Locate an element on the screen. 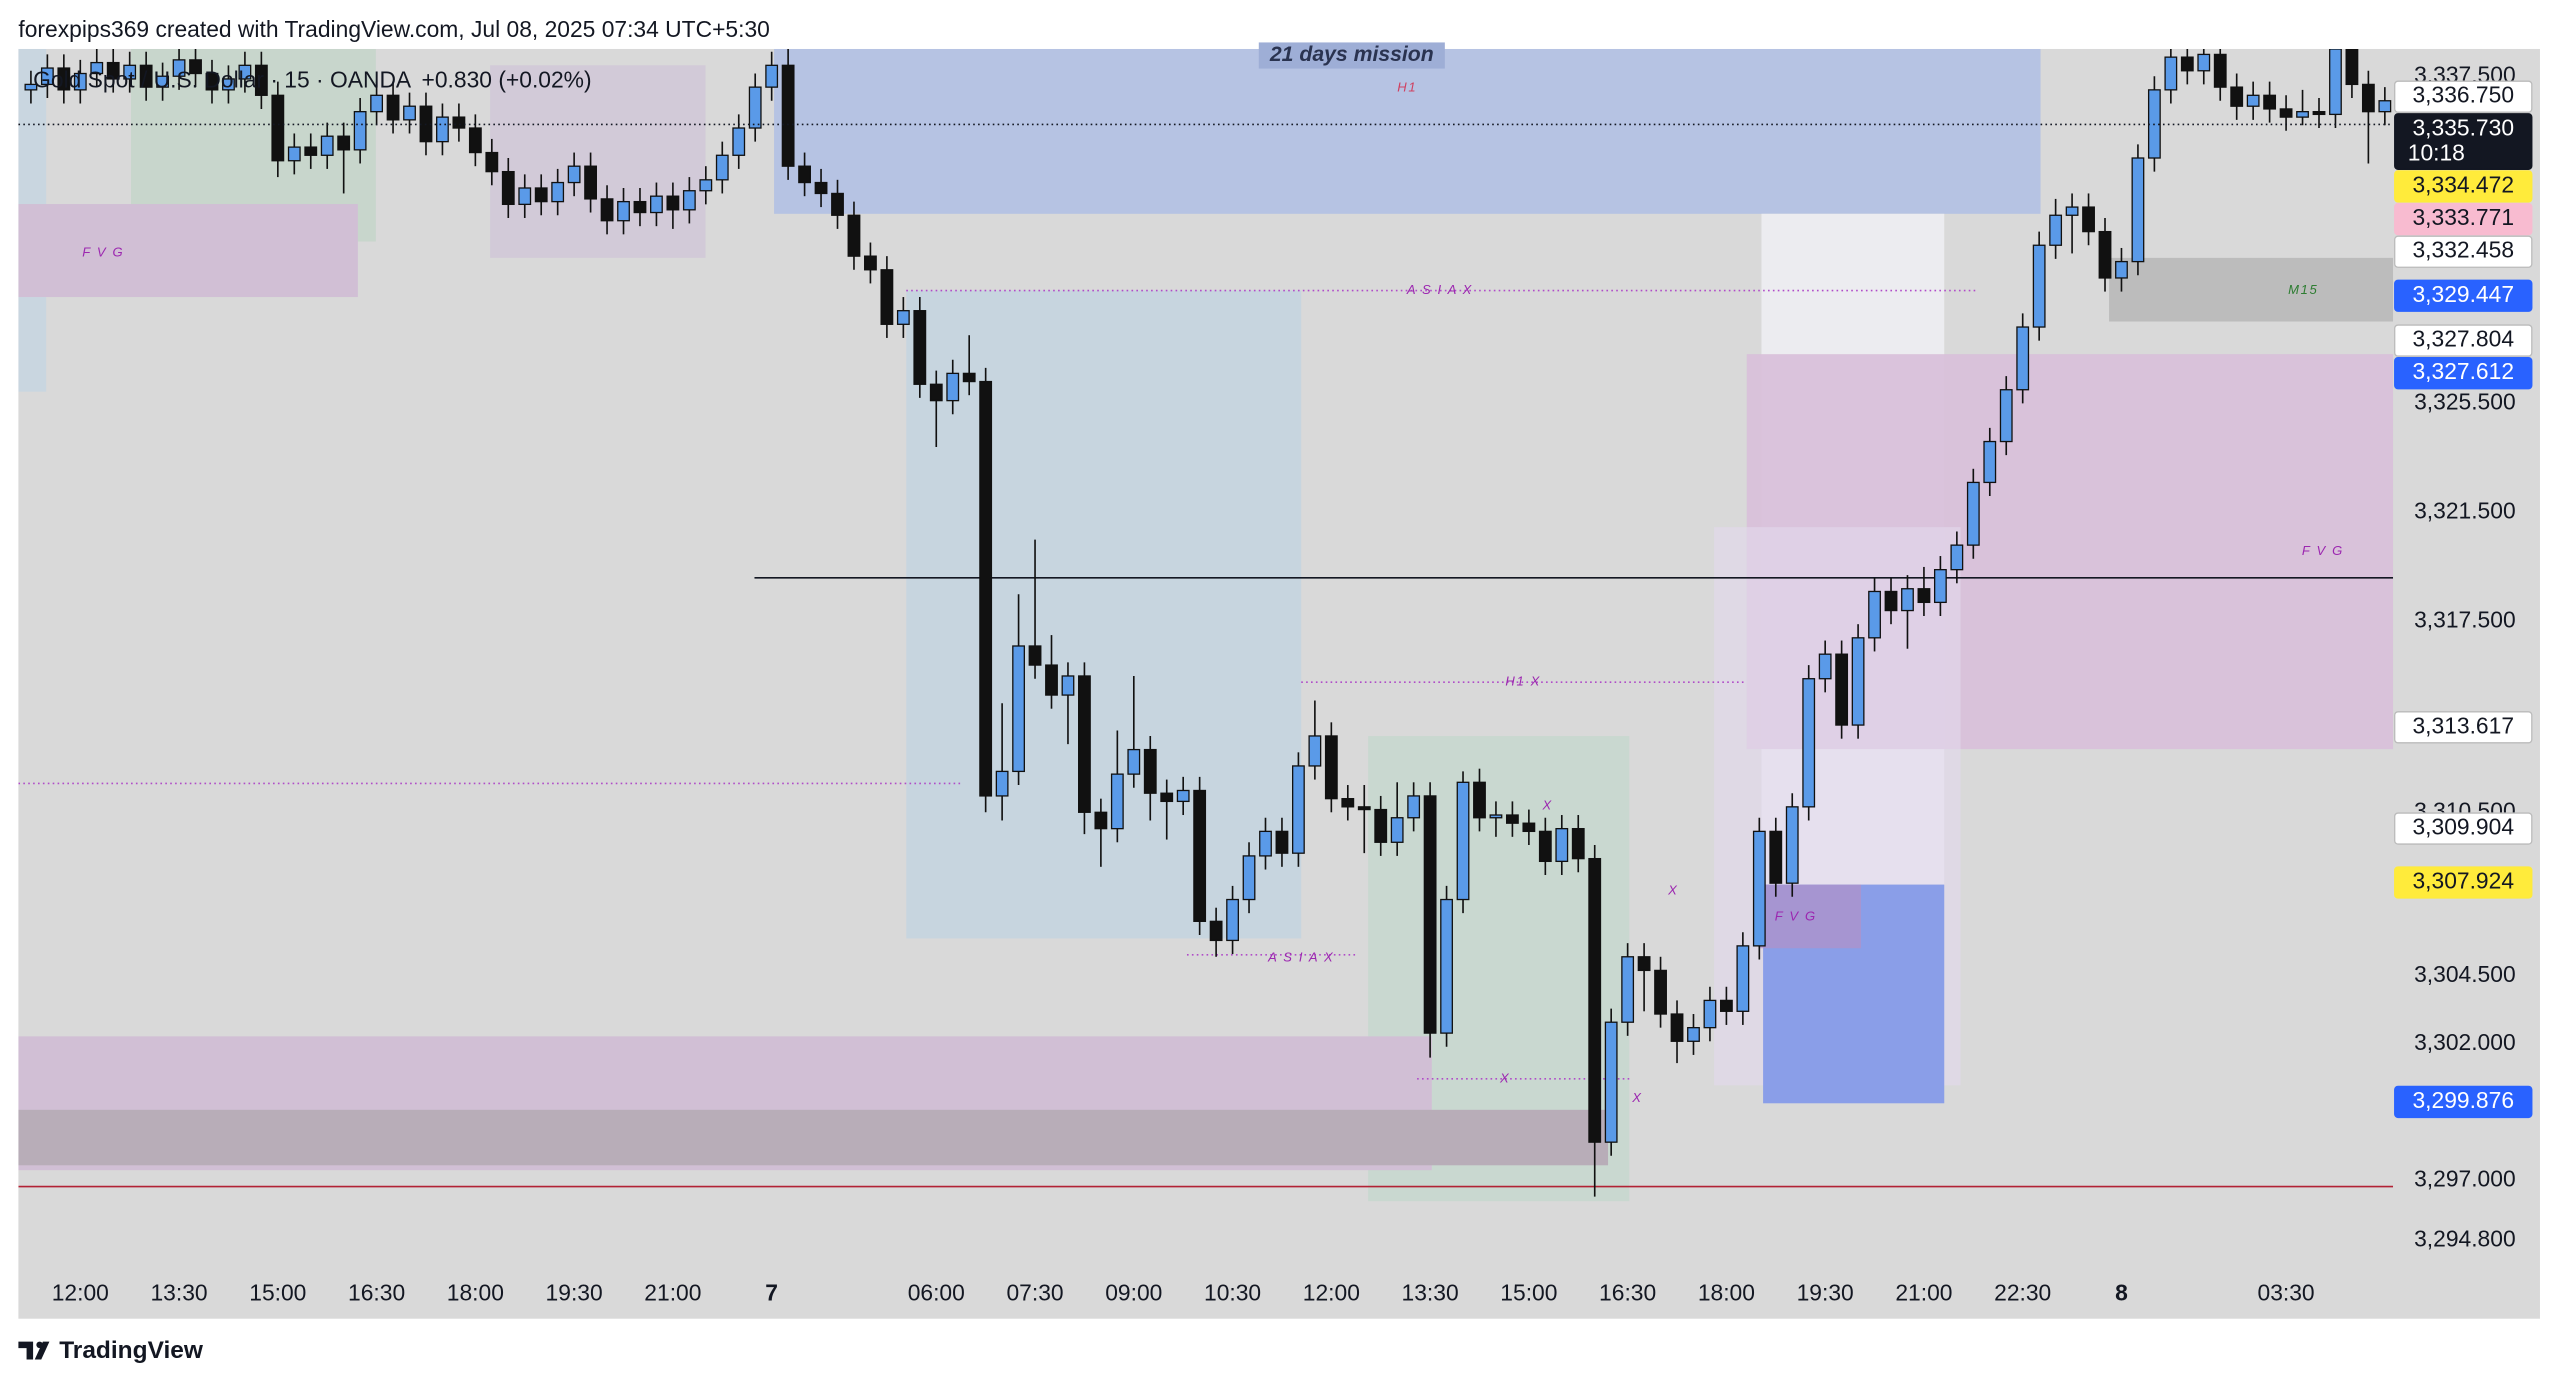 Image resolution: width=2560 pixels, height=1384 pixels. x-tick-label: 18:00 is located at coordinates (475, 1292).